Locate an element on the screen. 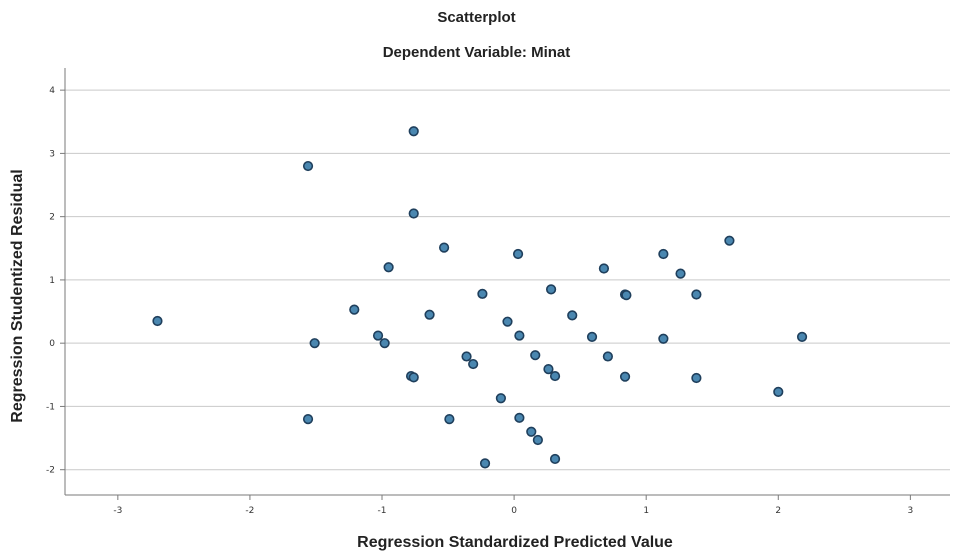 Image resolution: width=953 pixels, height=556 pixels. y-tick-label: -1 is located at coordinates (50, 407).